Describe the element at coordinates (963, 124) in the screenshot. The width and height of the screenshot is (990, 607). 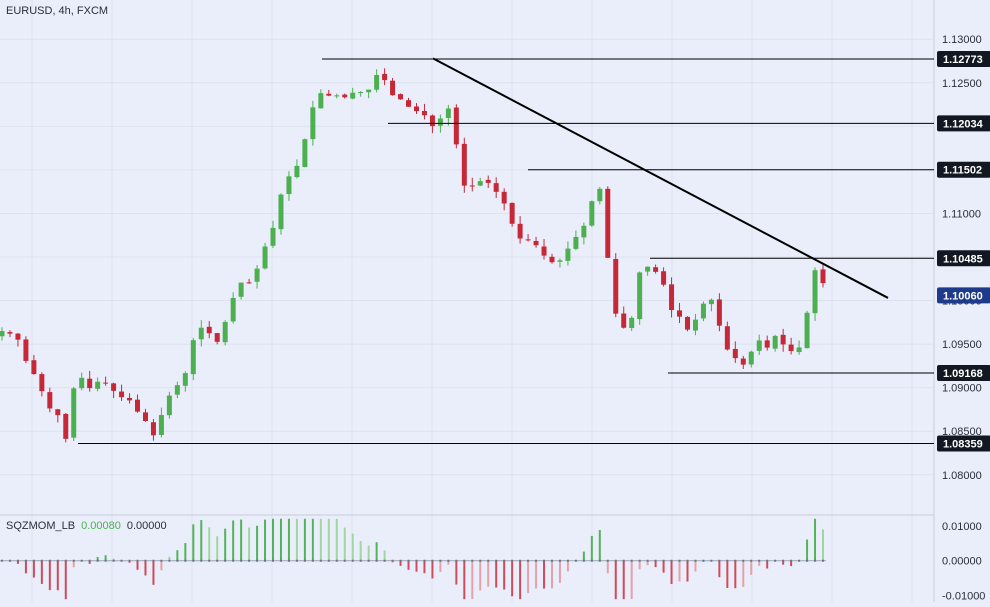
I see `level-label: 1.12034` at that location.